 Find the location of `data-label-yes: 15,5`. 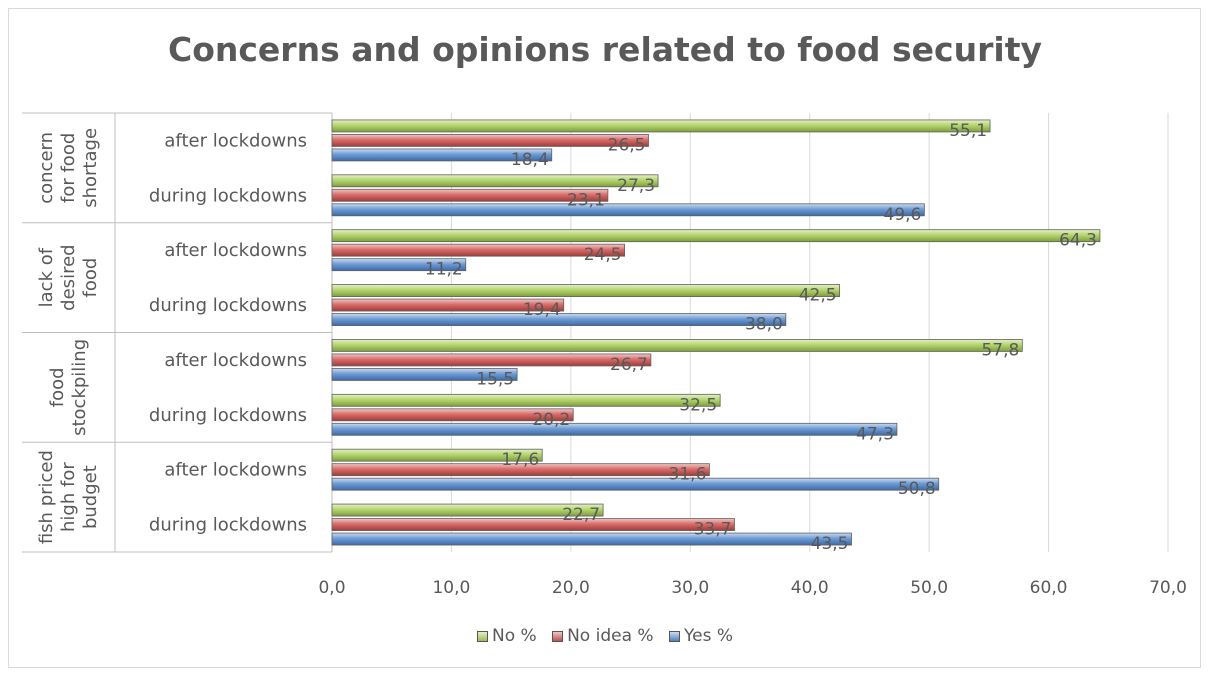

data-label-yes: 15,5 is located at coordinates (495, 379).